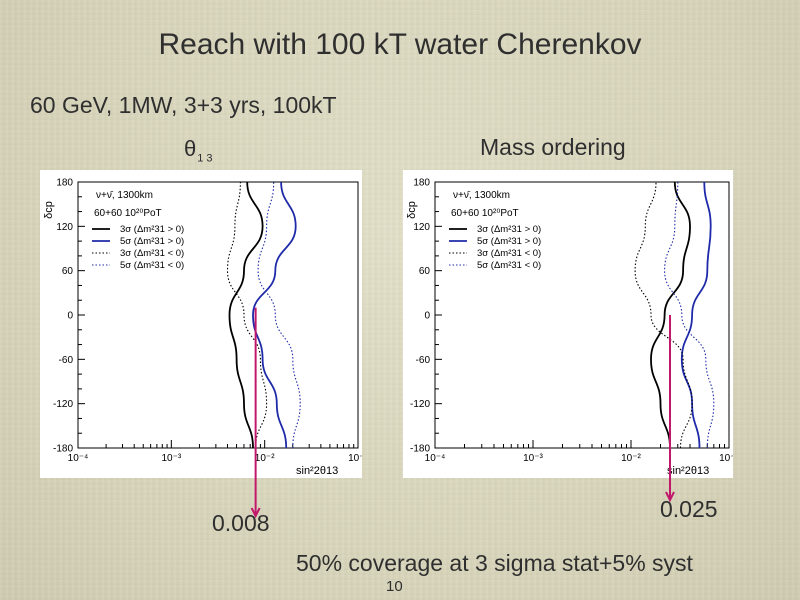 The width and height of the screenshot is (800, 600). I want to click on mass-ordering-sensitivity-value: 0.025, so click(689, 509).